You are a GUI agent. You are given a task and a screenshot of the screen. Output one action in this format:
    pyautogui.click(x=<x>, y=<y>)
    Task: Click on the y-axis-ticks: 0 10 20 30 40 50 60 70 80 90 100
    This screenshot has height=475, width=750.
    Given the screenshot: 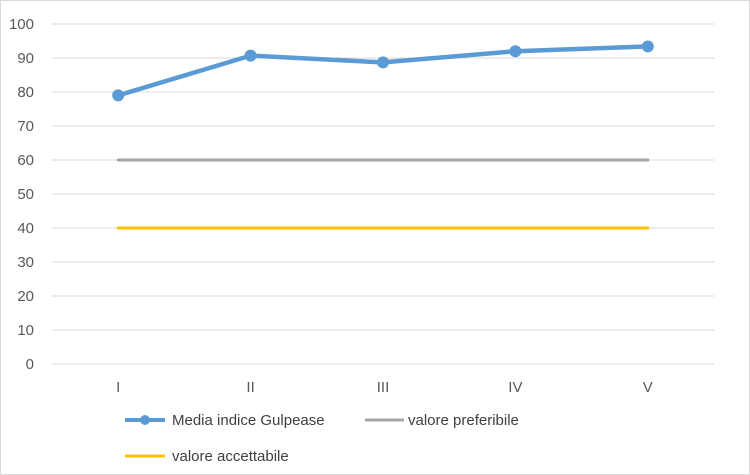 What is the action you would take?
    pyautogui.click(x=21, y=194)
    